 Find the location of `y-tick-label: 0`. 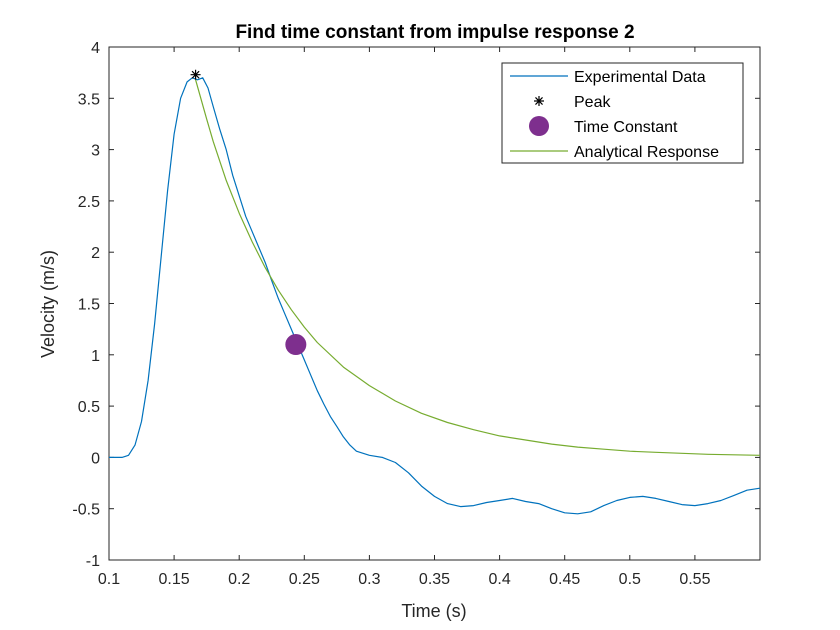

y-tick-label: 0 is located at coordinates (95, 458).